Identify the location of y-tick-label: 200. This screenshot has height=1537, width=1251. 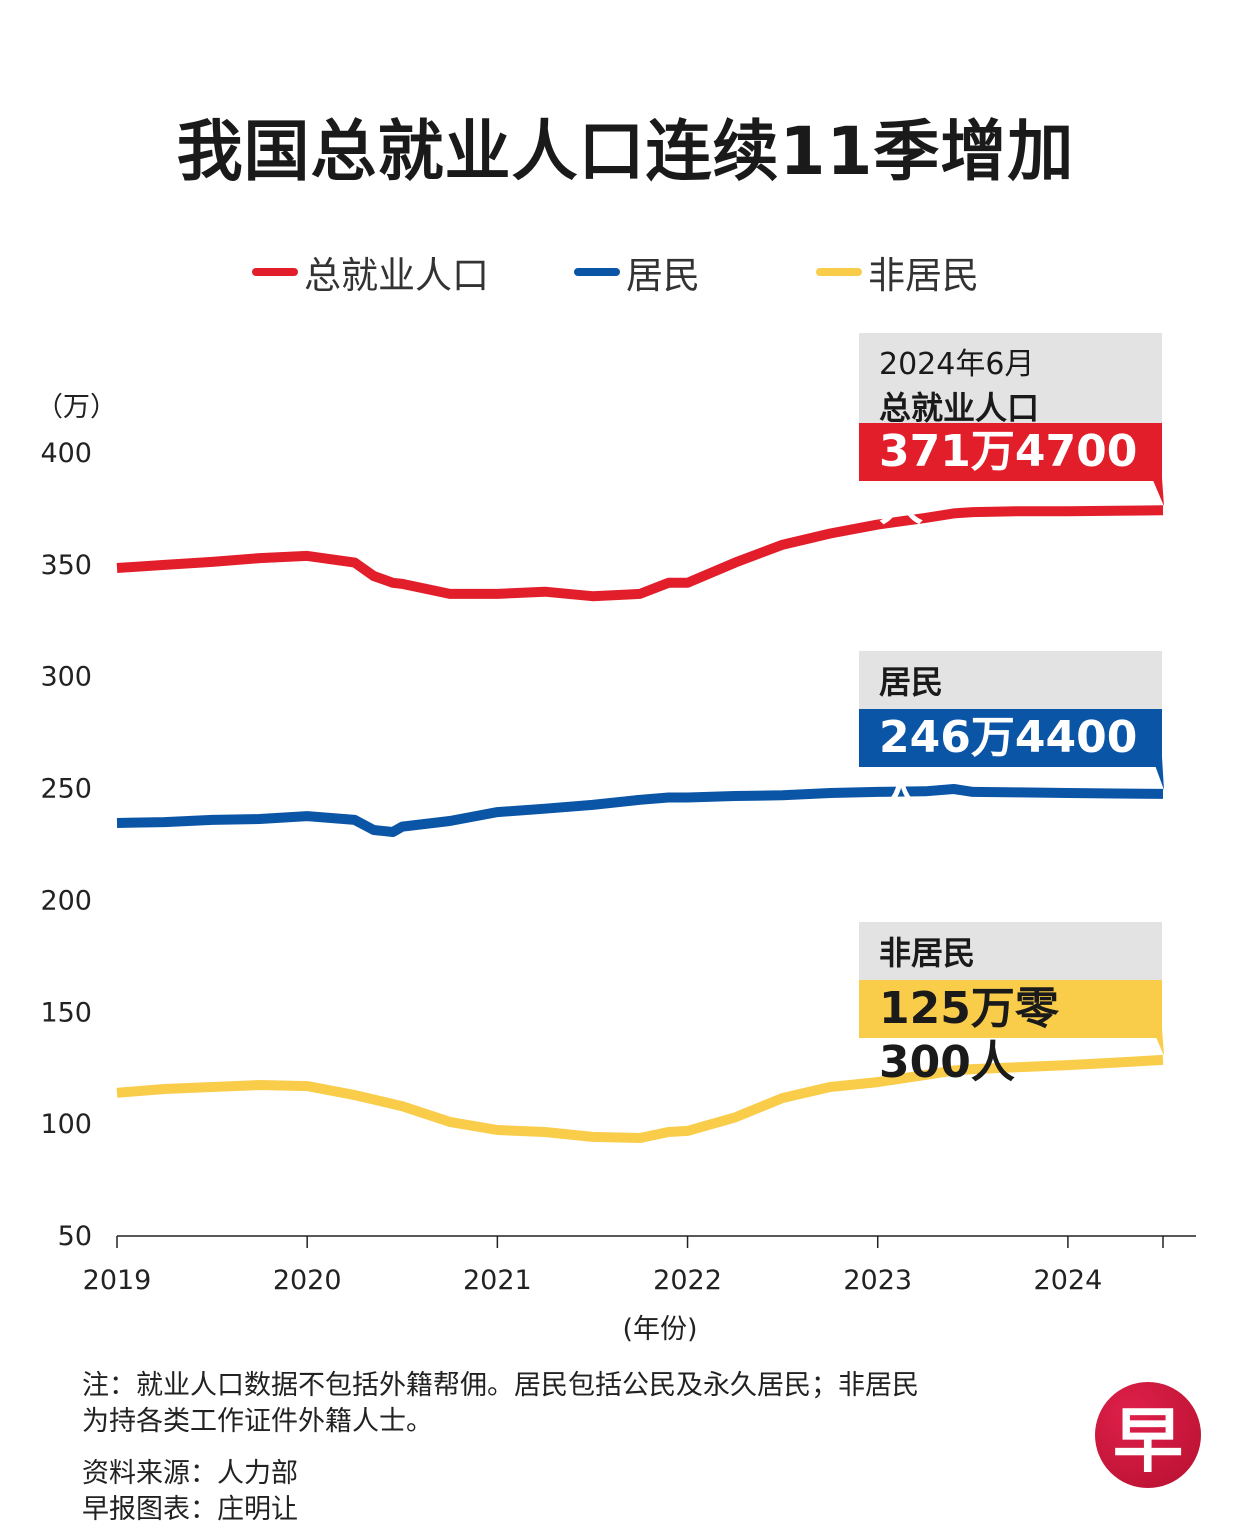
(66, 900).